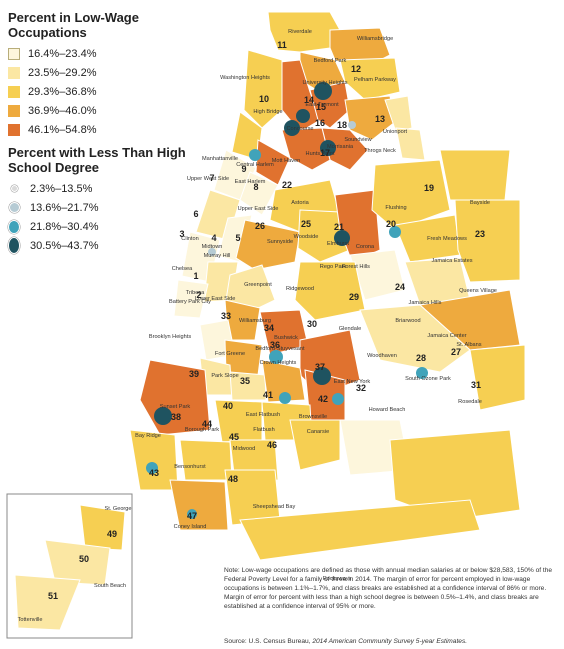 The image size is (564, 649). Describe the element at coordinates (476, 385) in the screenshot. I see `district-number: 31` at that location.